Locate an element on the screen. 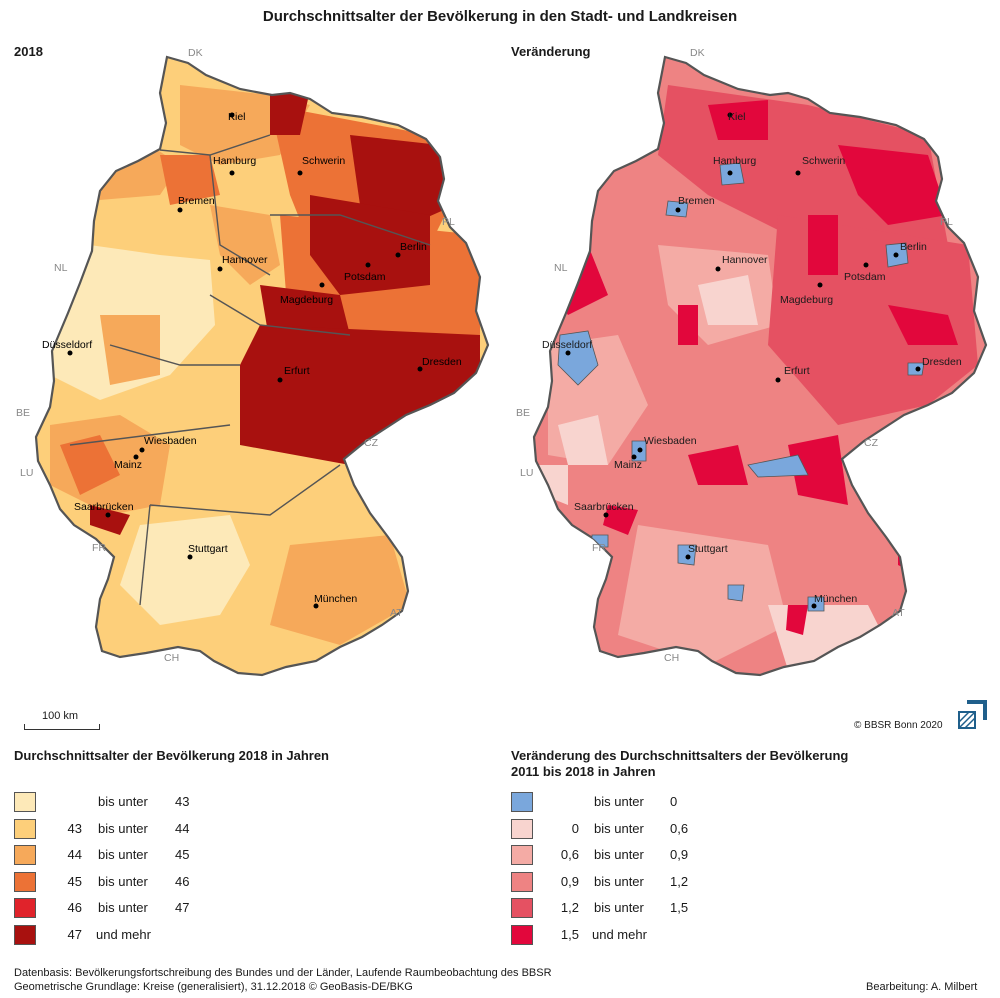 The width and height of the screenshot is (1000, 998). city-wiesbaden-right: Wiesbaden is located at coordinates (670, 441).